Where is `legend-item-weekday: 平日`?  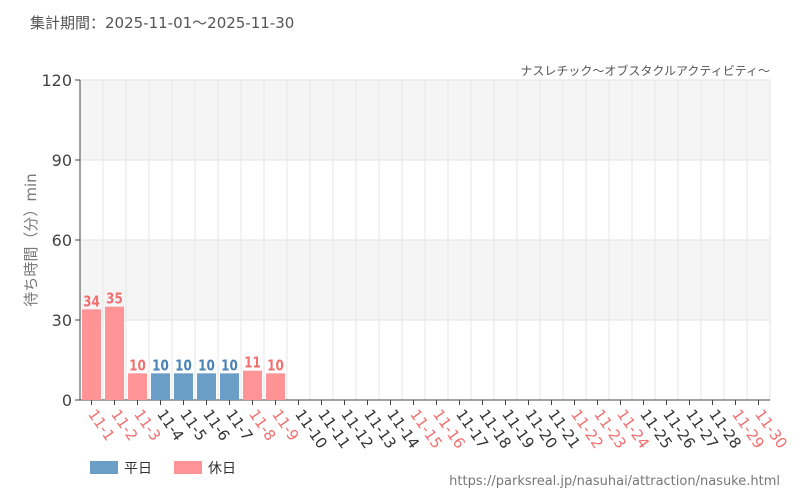
legend-item-weekday: 平日 is located at coordinates (121, 468).